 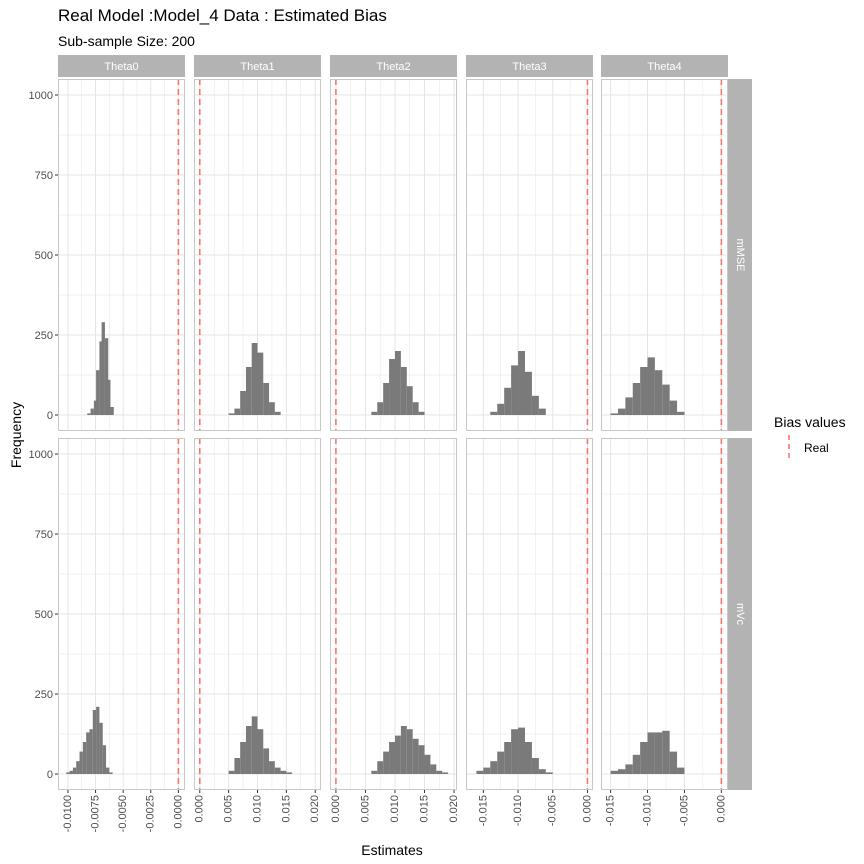 What do you see at coordinates (424, 809) in the screenshot?
I see `x-tick-label: 0.015` at bounding box center [424, 809].